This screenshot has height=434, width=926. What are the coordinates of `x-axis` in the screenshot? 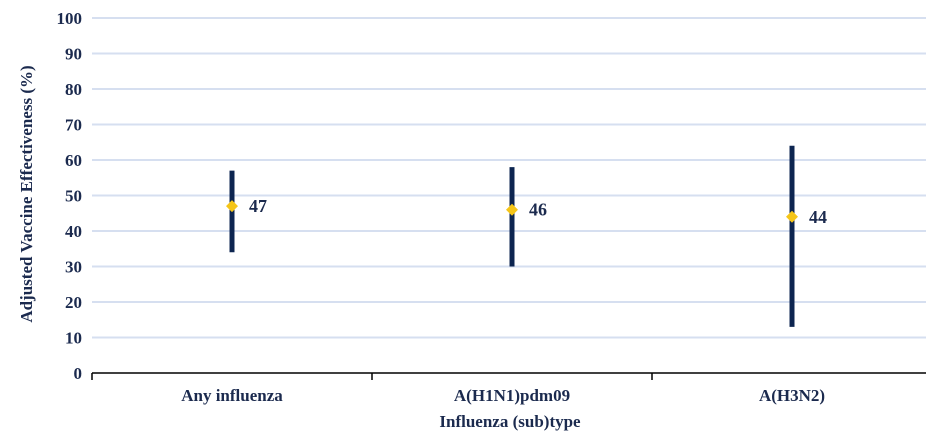 It's located at (508, 376).